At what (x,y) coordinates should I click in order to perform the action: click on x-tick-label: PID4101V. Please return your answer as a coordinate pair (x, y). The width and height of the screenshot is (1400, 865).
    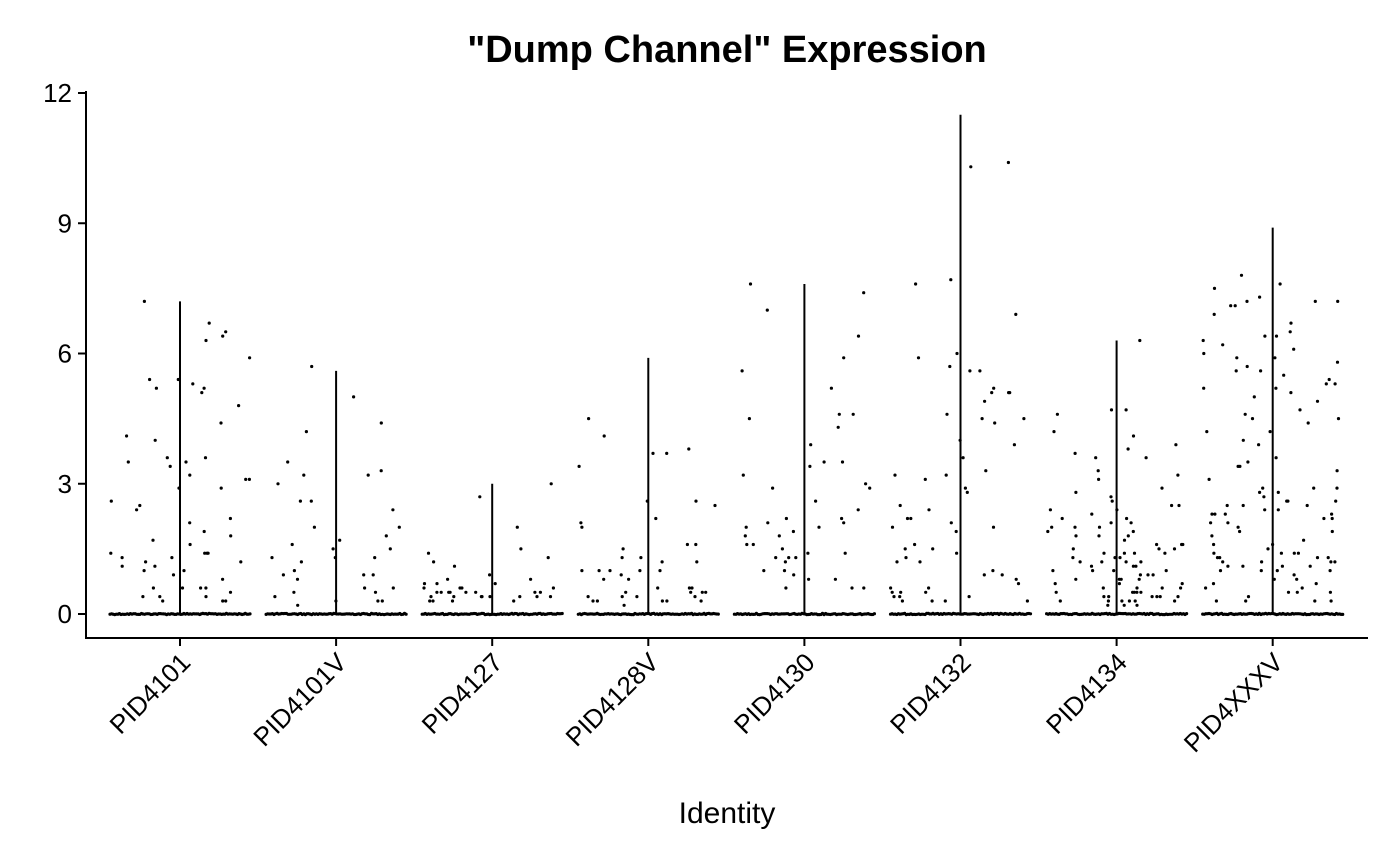
    Looking at the image, I should click on (299, 699).